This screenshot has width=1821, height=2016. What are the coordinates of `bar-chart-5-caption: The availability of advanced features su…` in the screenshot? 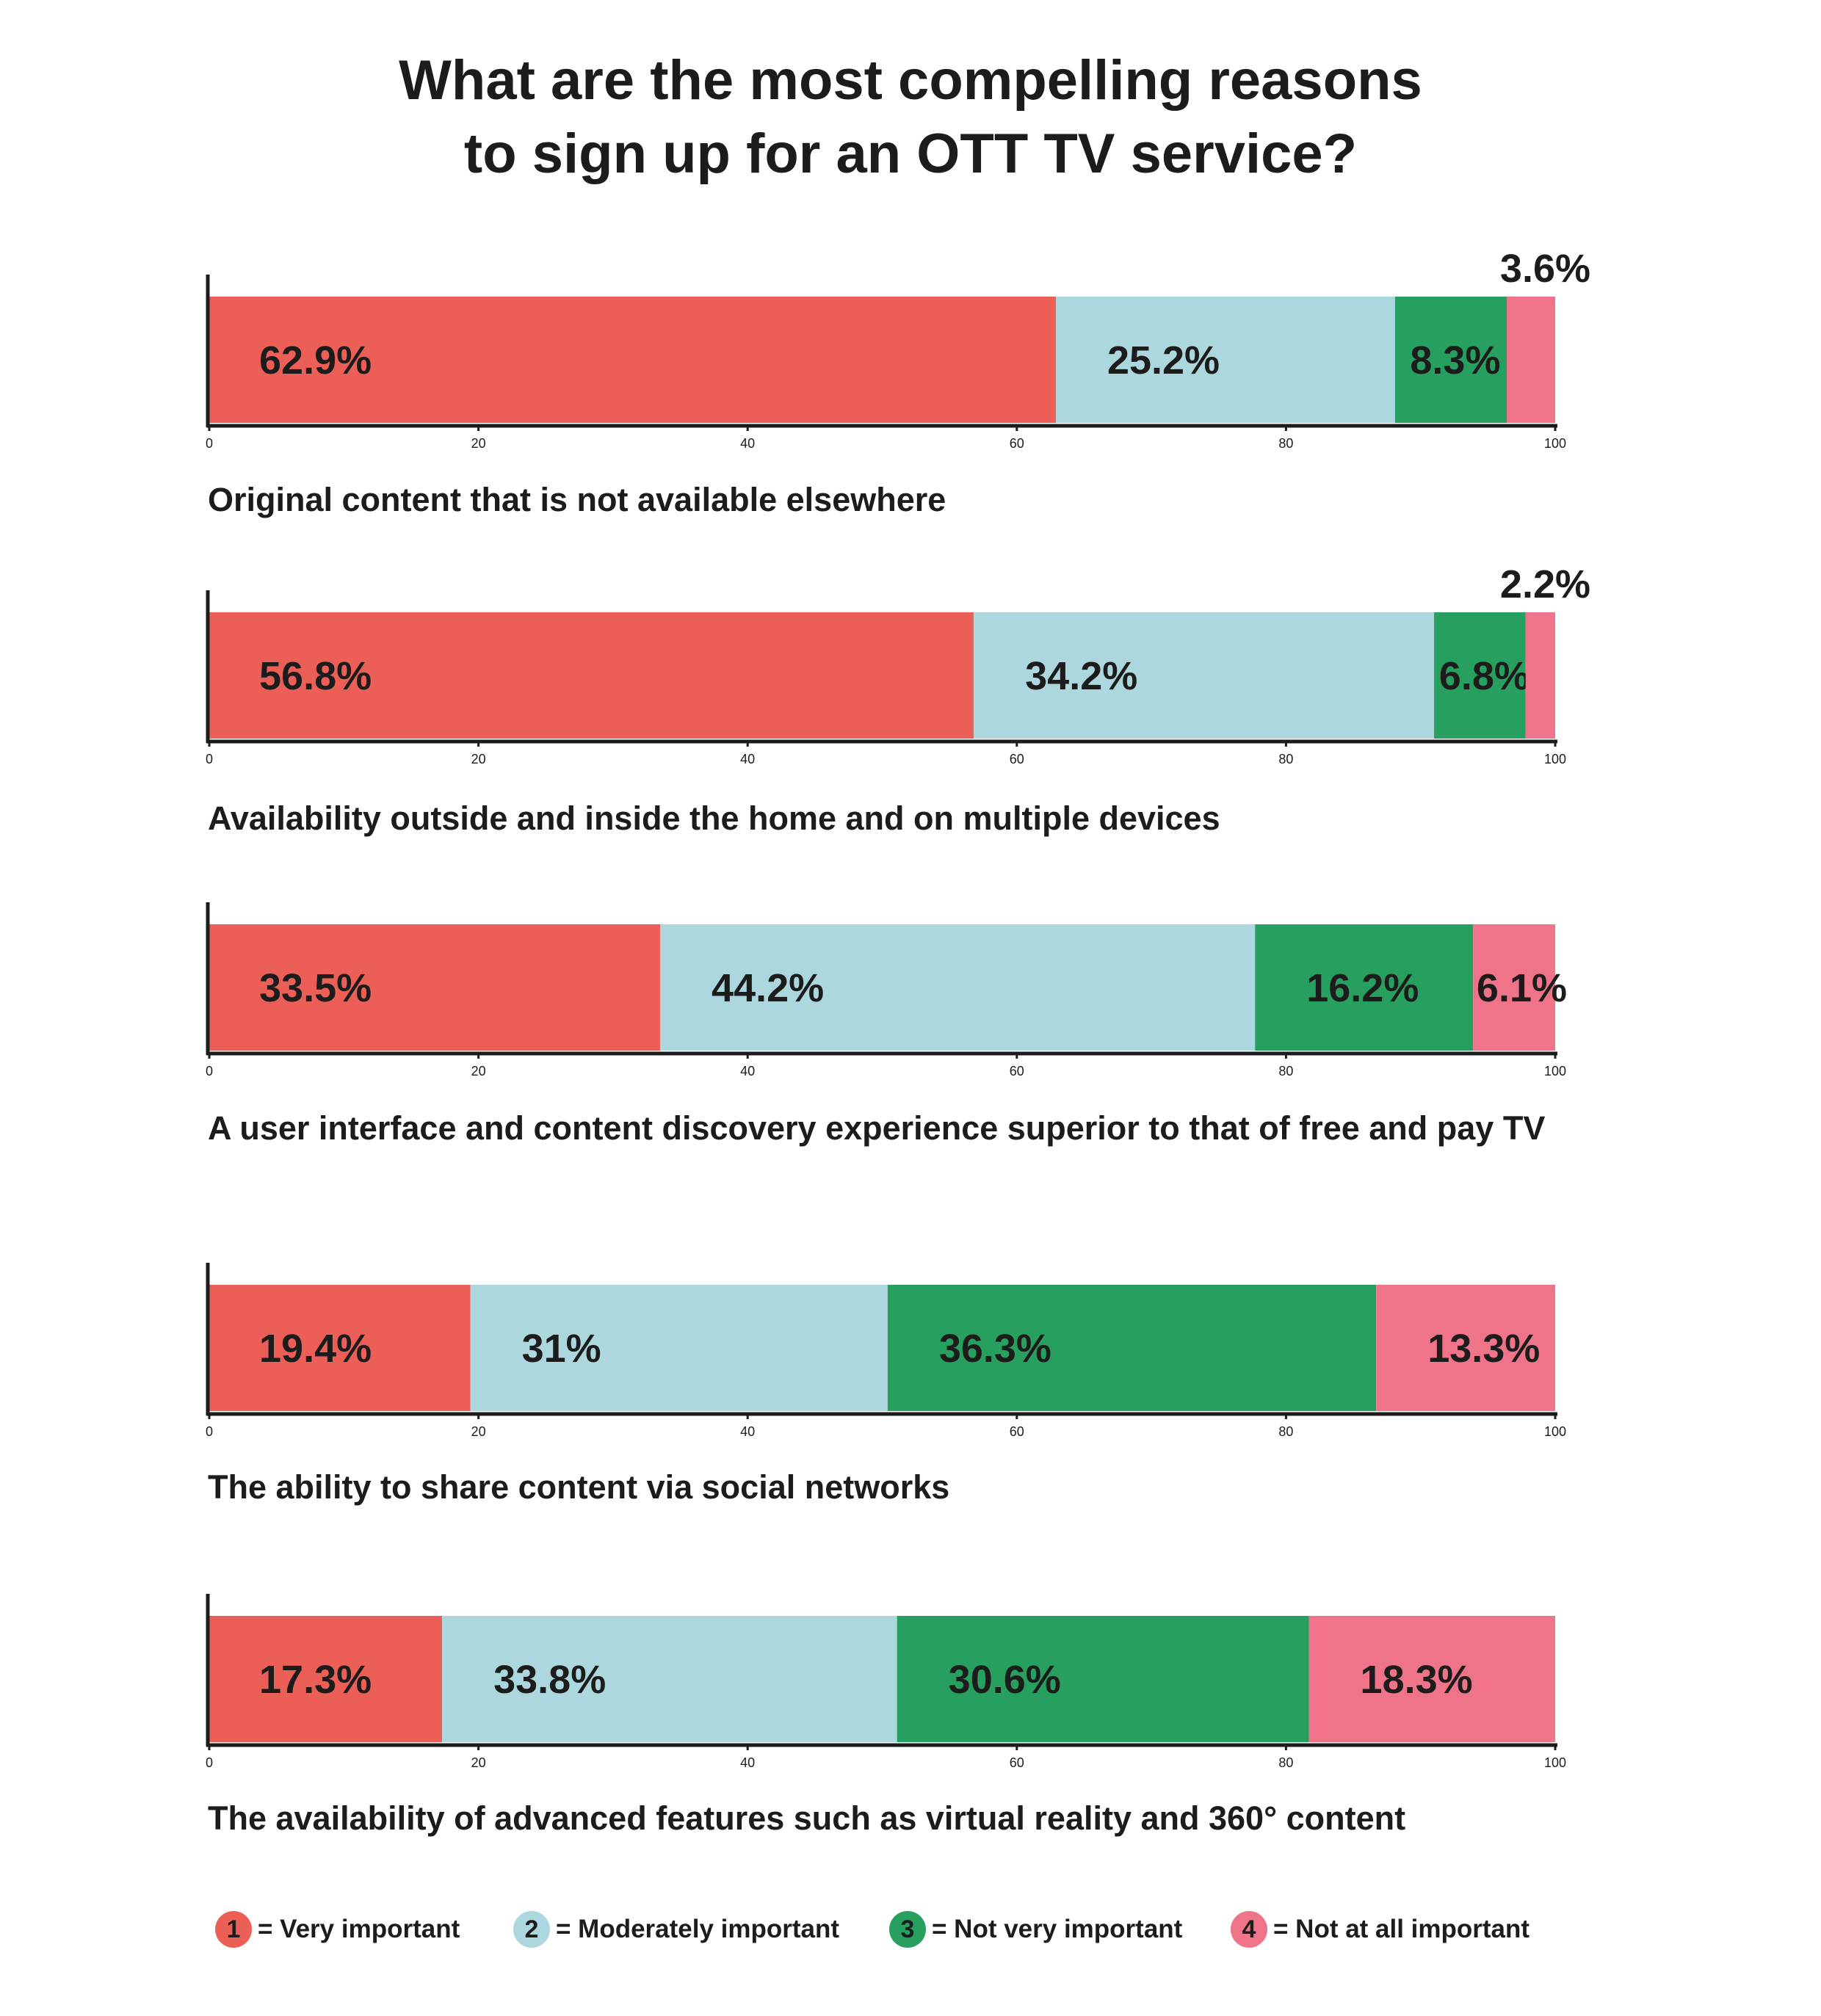 It's located at (807, 1818).